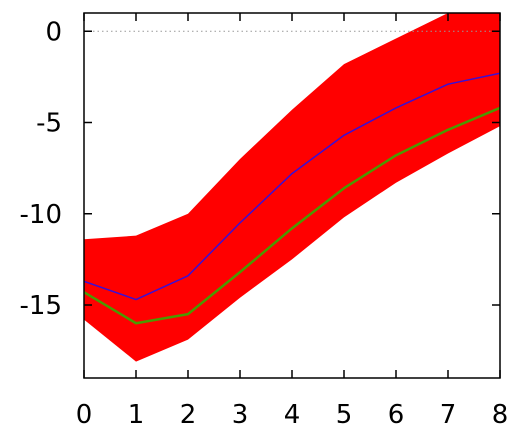 This screenshot has height=433, width=521. I want to click on x-tick-labels: 0 1 2 3 4 5 6 7 8, so click(292, 415).